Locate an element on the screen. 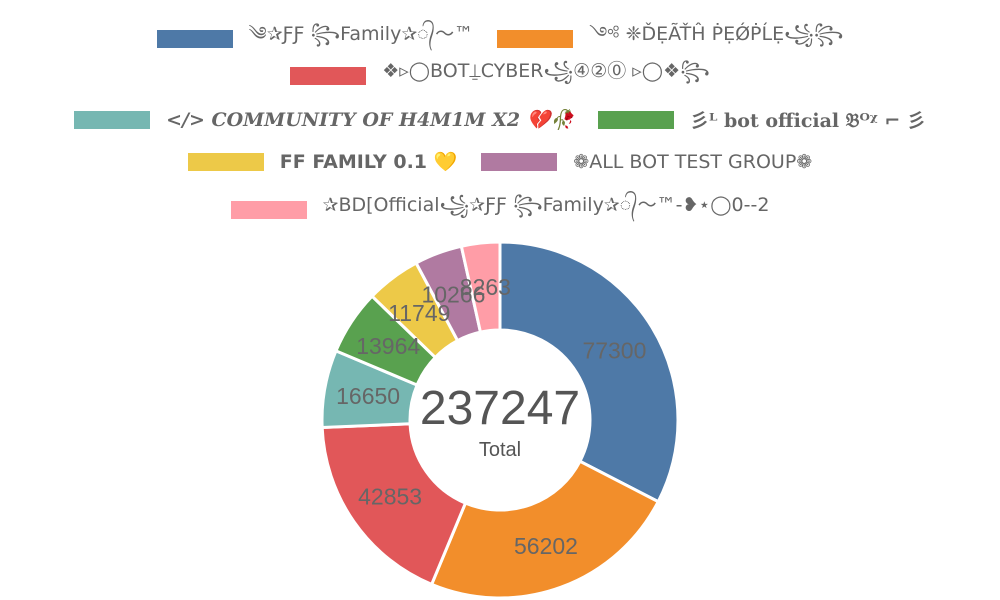 This screenshot has width=1000, height=600. slice-value-label: 16650 is located at coordinates (368, 396).